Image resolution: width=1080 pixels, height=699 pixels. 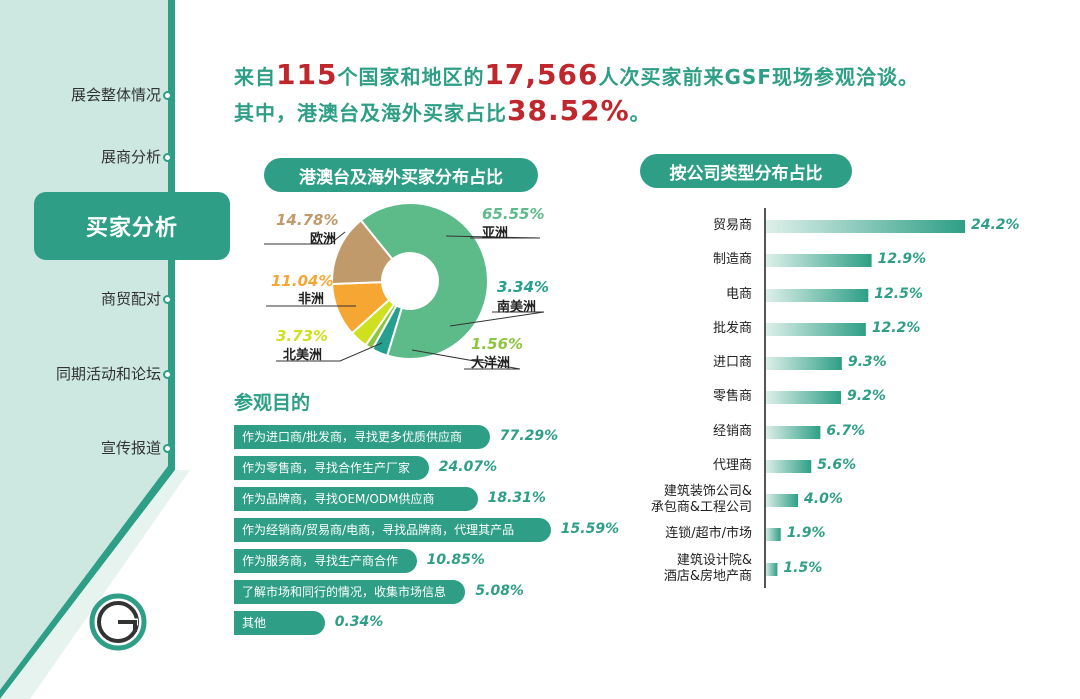 What do you see at coordinates (411, 77) in the screenshot?
I see `headline-text: 个国家和地区的` at bounding box center [411, 77].